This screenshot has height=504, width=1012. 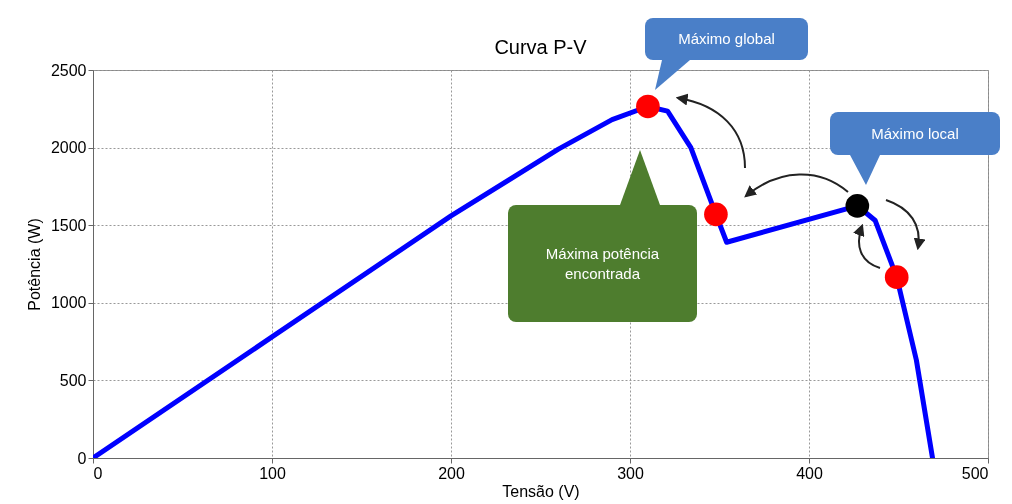 I want to click on x-tick-label: 0, so click(x=98, y=473).